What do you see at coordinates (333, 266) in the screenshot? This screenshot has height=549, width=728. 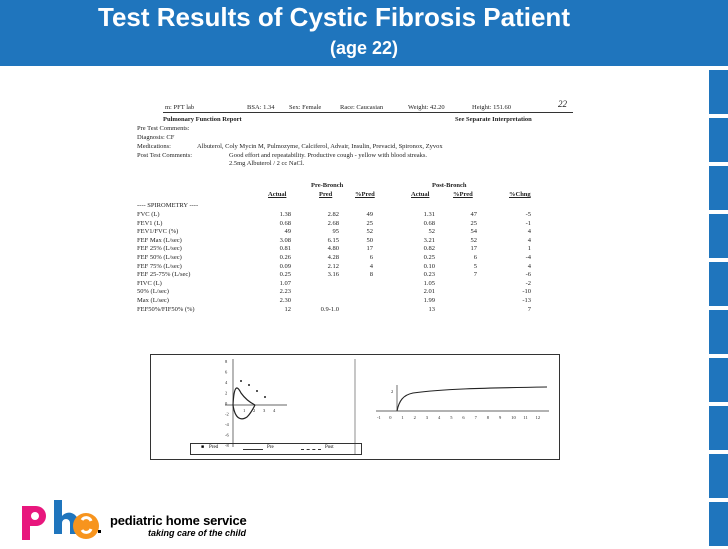 I see `cell-pred: 2.12` at bounding box center [333, 266].